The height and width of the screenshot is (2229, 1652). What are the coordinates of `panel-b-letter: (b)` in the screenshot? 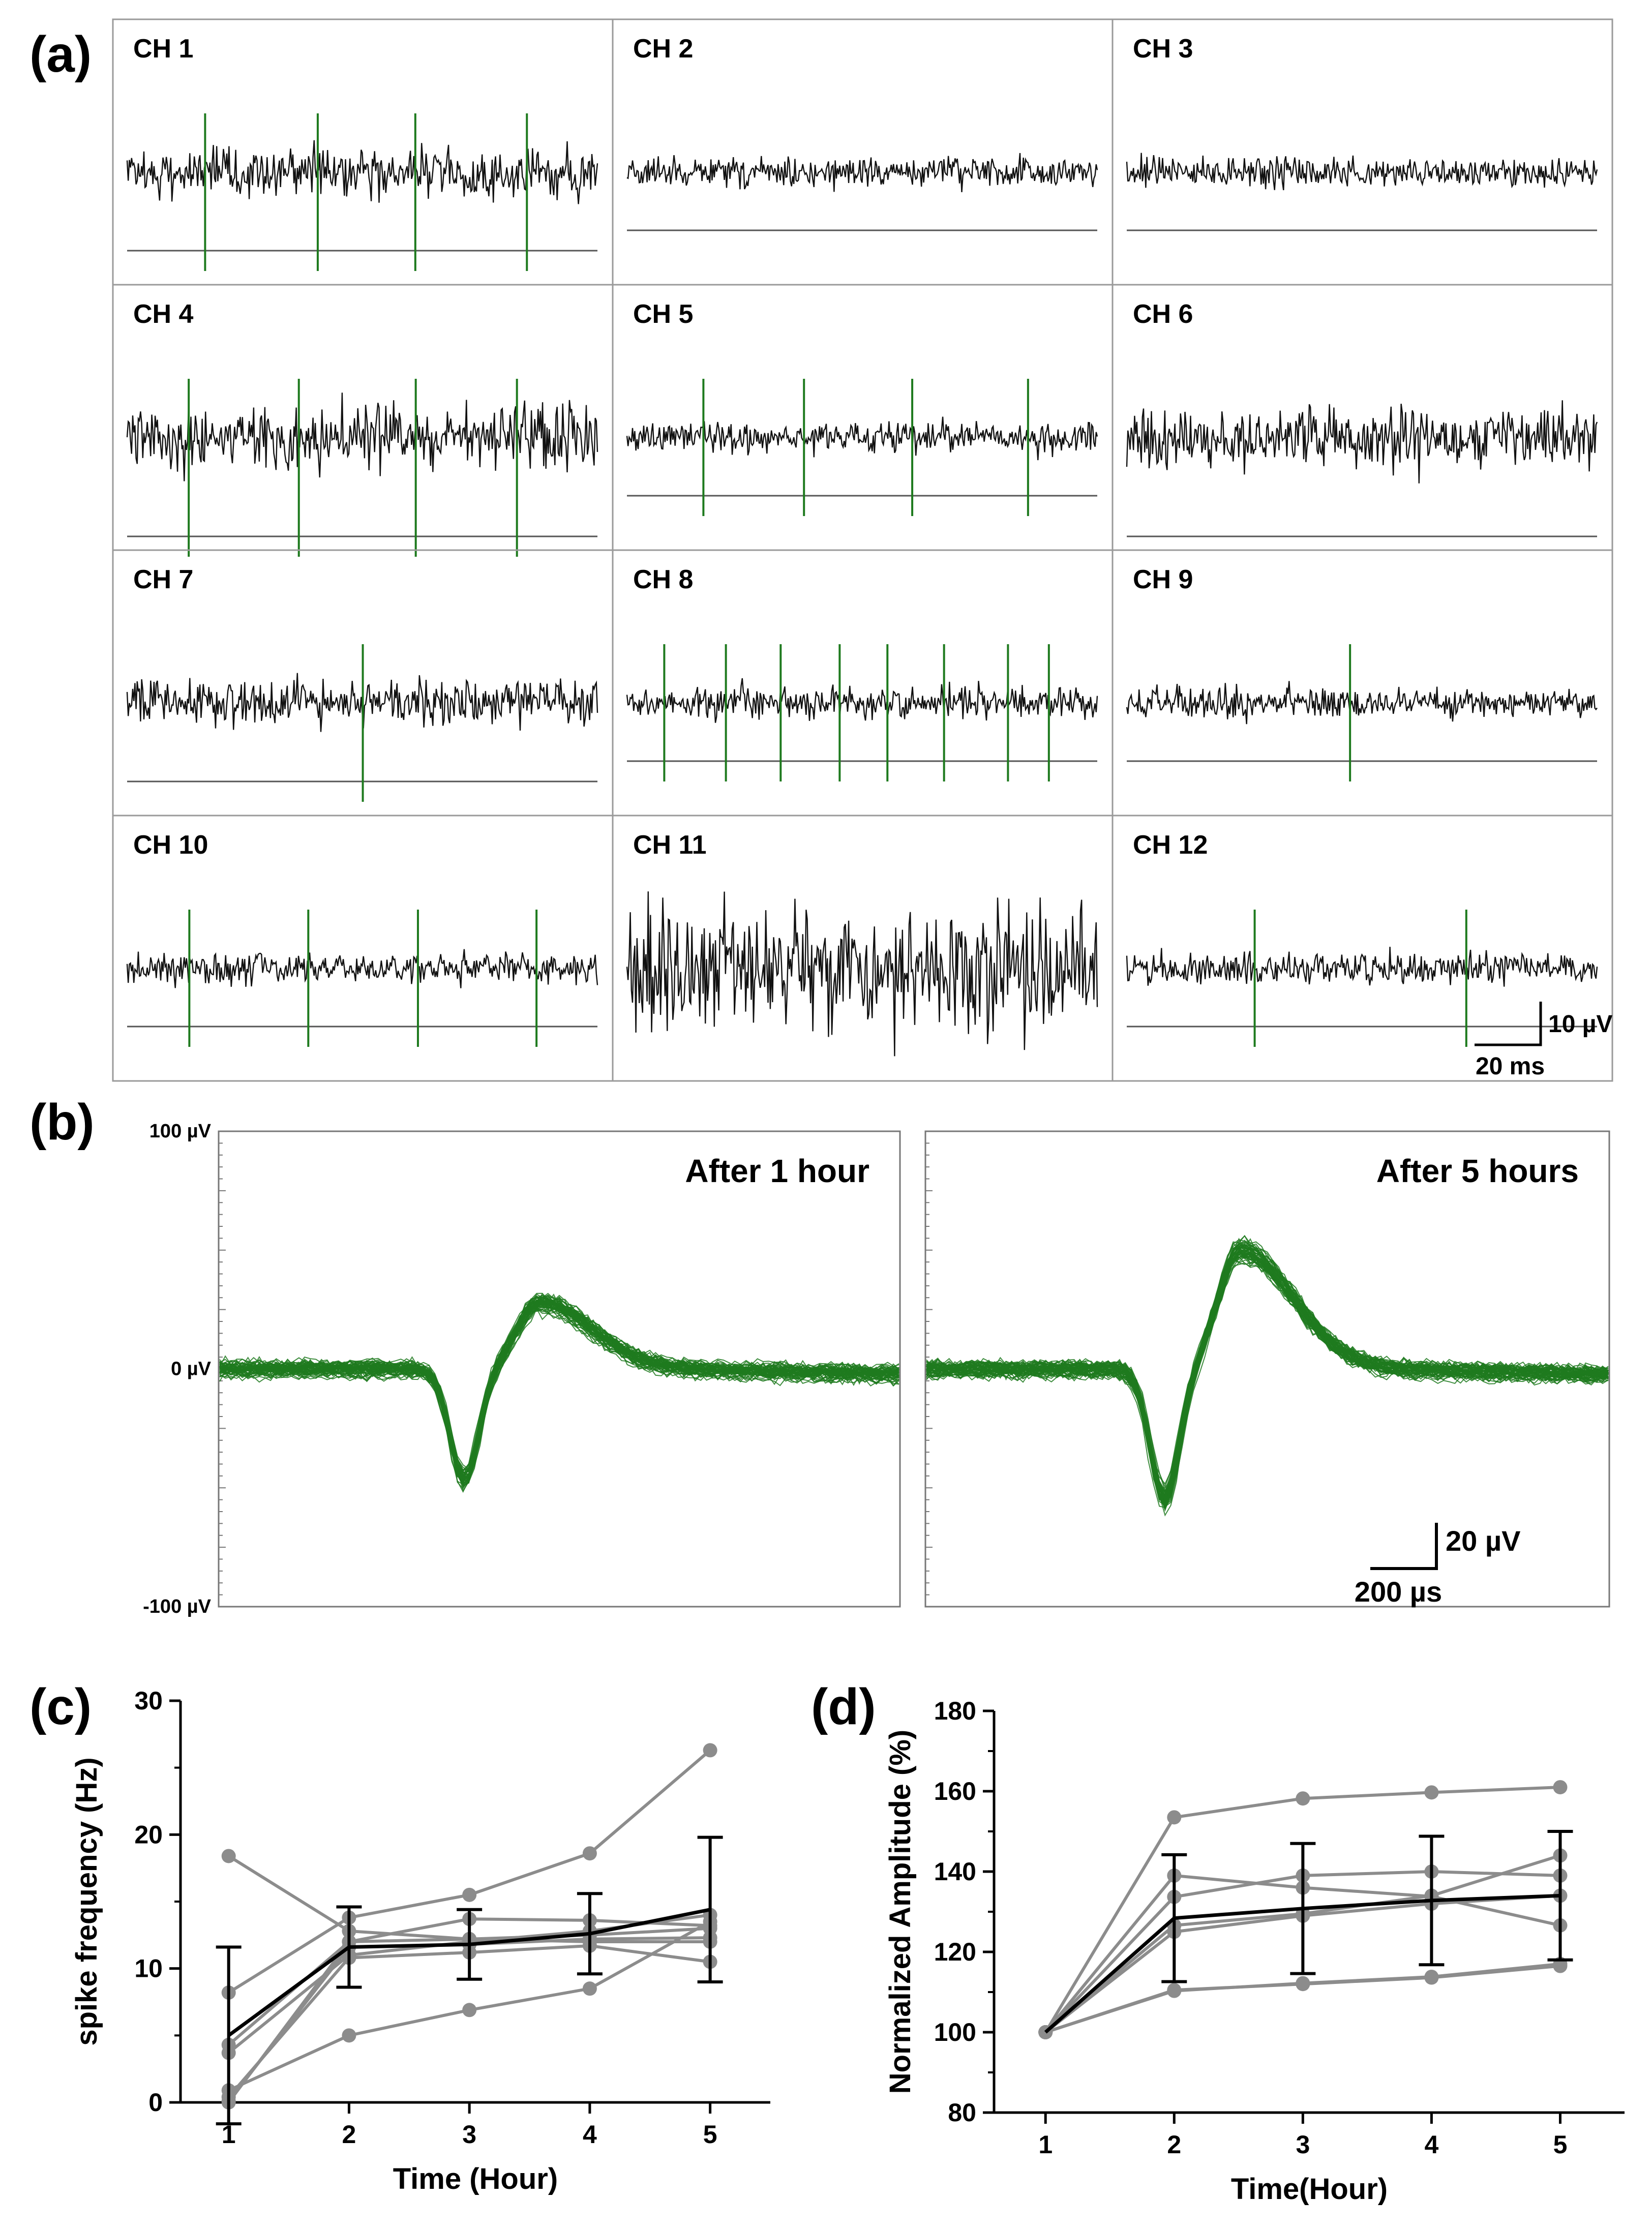 It's located at (62, 1122).